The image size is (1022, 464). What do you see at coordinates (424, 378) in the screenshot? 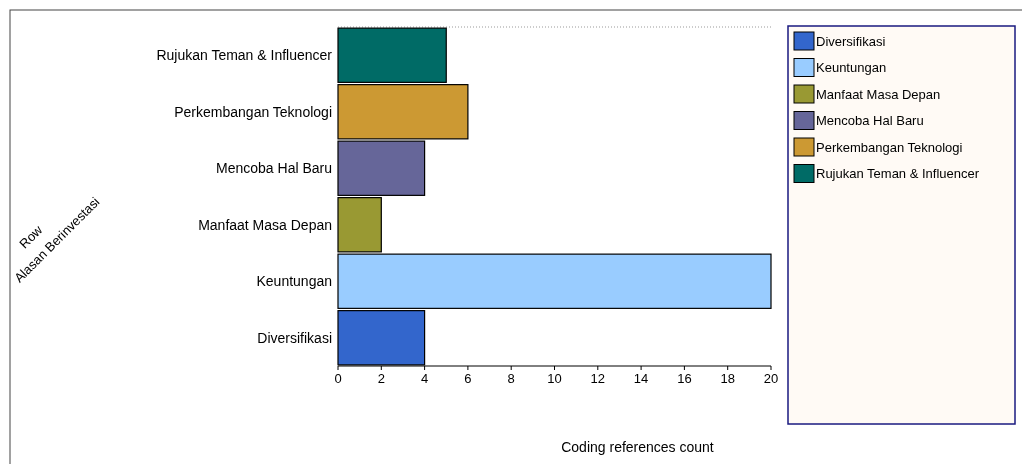
I see `x-tick-label: 4` at bounding box center [424, 378].